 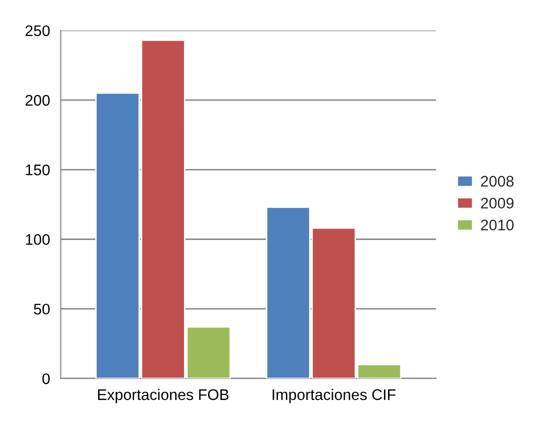 I want to click on x-tick-label: Exportaciones FOB, so click(x=163, y=396).